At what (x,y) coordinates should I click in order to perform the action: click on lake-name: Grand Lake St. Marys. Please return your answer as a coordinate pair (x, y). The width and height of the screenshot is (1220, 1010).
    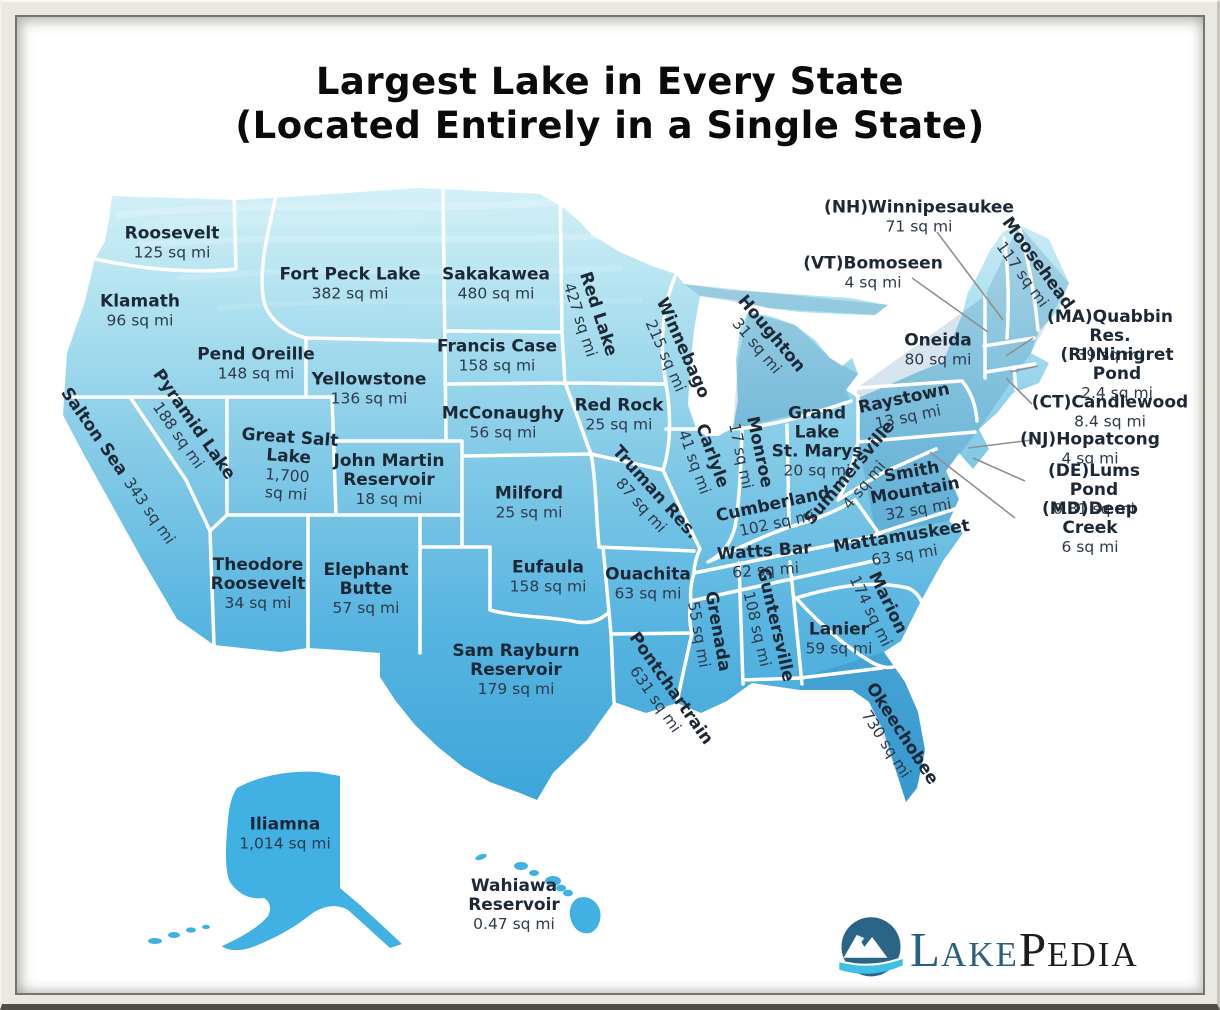
    Looking at the image, I should click on (817, 432).